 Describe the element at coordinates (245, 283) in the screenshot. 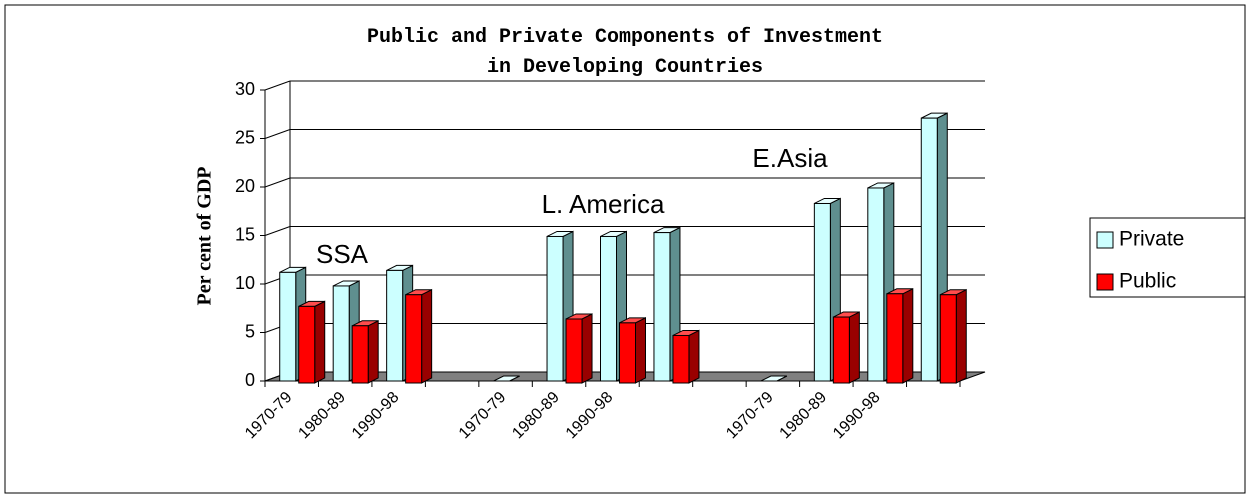

I see `y-tick-label: 10` at that location.